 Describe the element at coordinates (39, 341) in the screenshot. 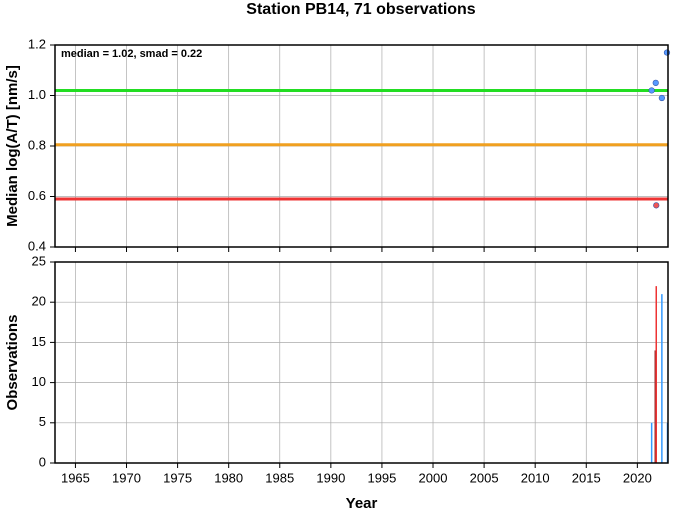

I see `y-tick-label: 15` at that location.